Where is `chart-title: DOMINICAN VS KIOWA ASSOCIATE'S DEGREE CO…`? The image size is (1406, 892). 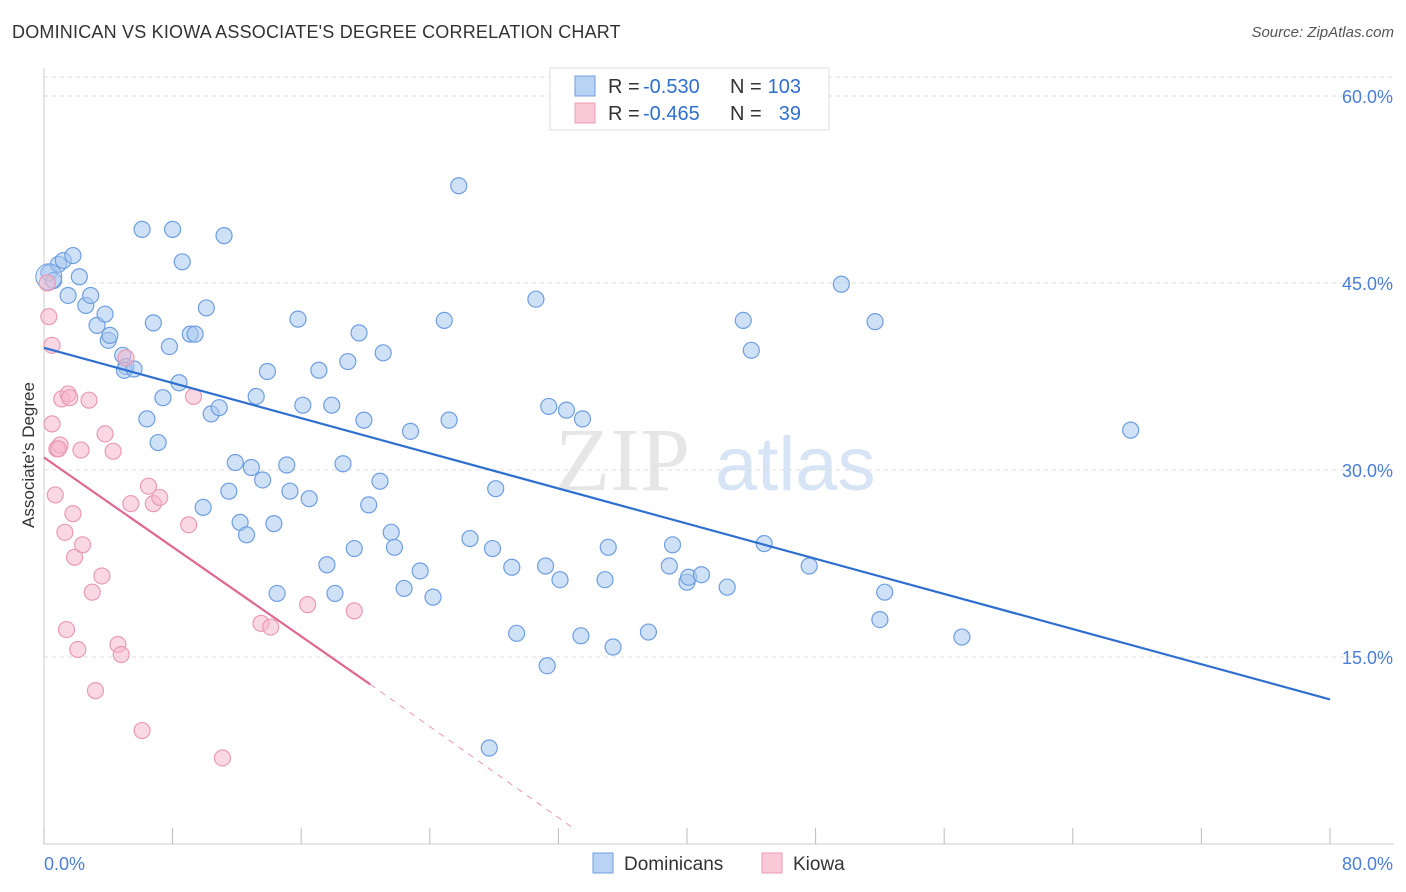
chart-title: DOMINICAN VS KIOWA ASSOCIATE'S DEGREE CO… is located at coordinates (316, 32).